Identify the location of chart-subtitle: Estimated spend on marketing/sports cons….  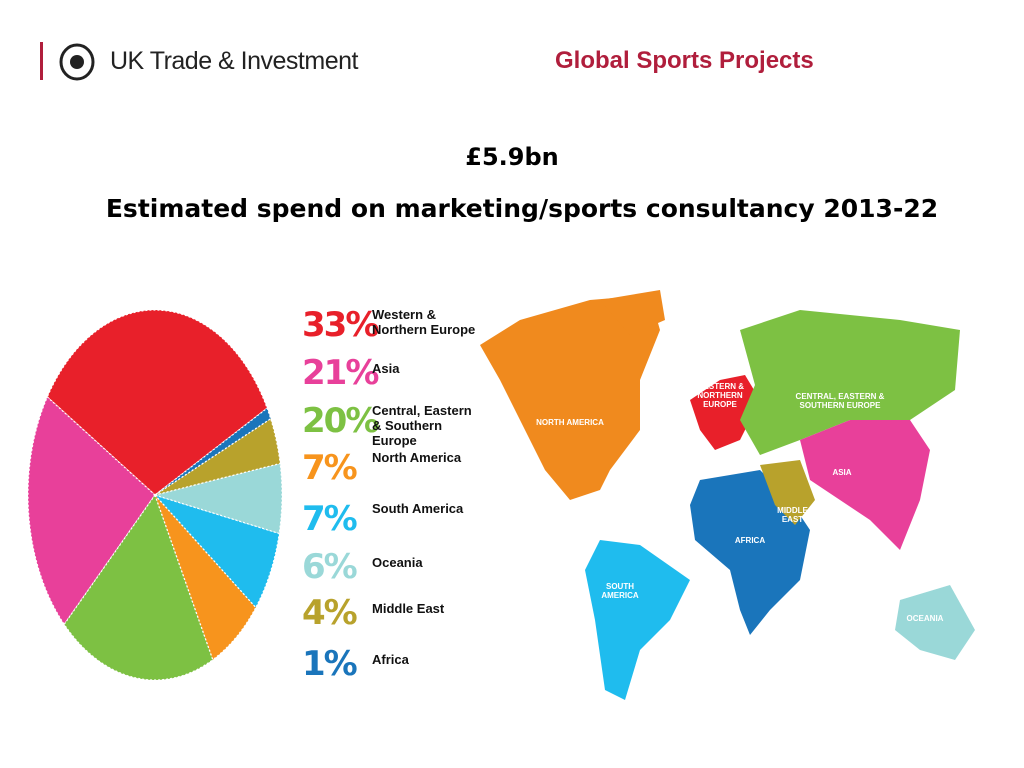
(522, 208).